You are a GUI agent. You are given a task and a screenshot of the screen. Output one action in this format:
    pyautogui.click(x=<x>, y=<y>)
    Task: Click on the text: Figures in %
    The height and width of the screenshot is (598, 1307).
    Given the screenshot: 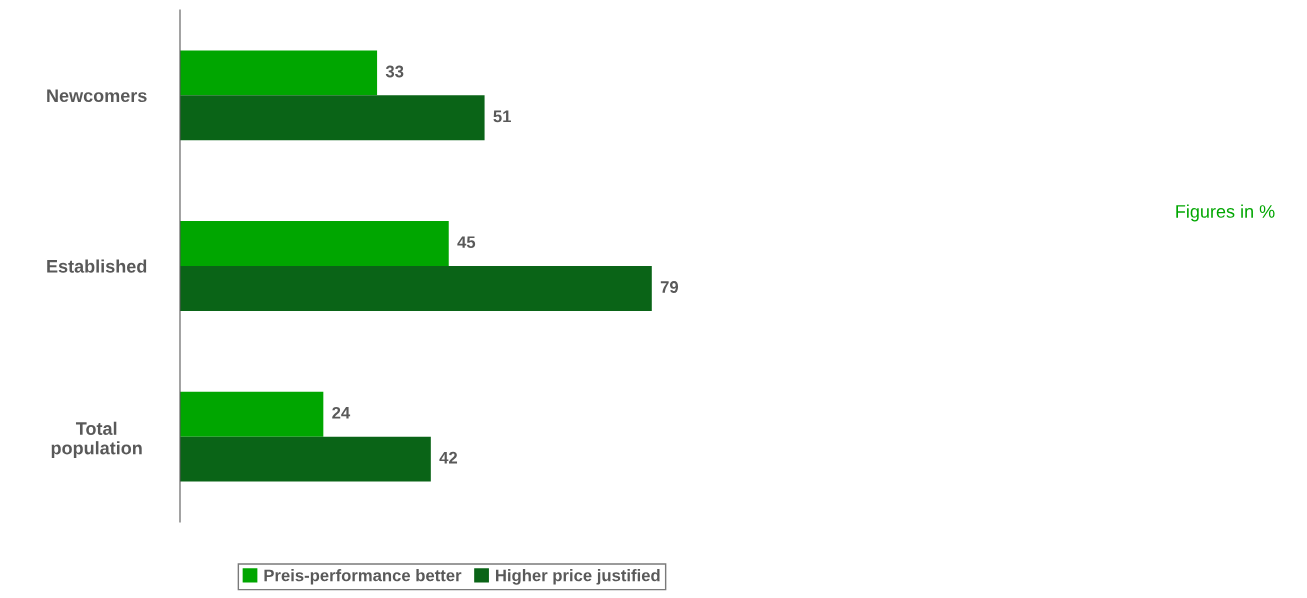 What is the action you would take?
    pyautogui.click(x=1225, y=213)
    